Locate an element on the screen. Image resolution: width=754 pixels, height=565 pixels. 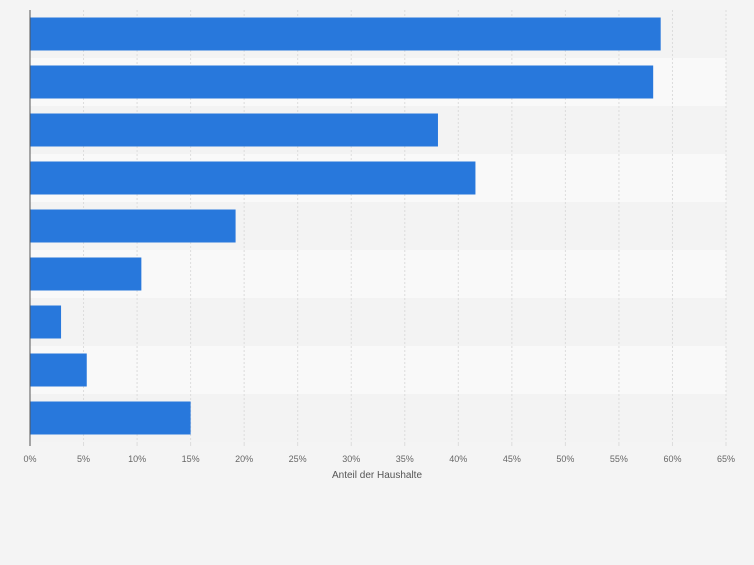
x-tick-label: 30% is located at coordinates (351, 459).